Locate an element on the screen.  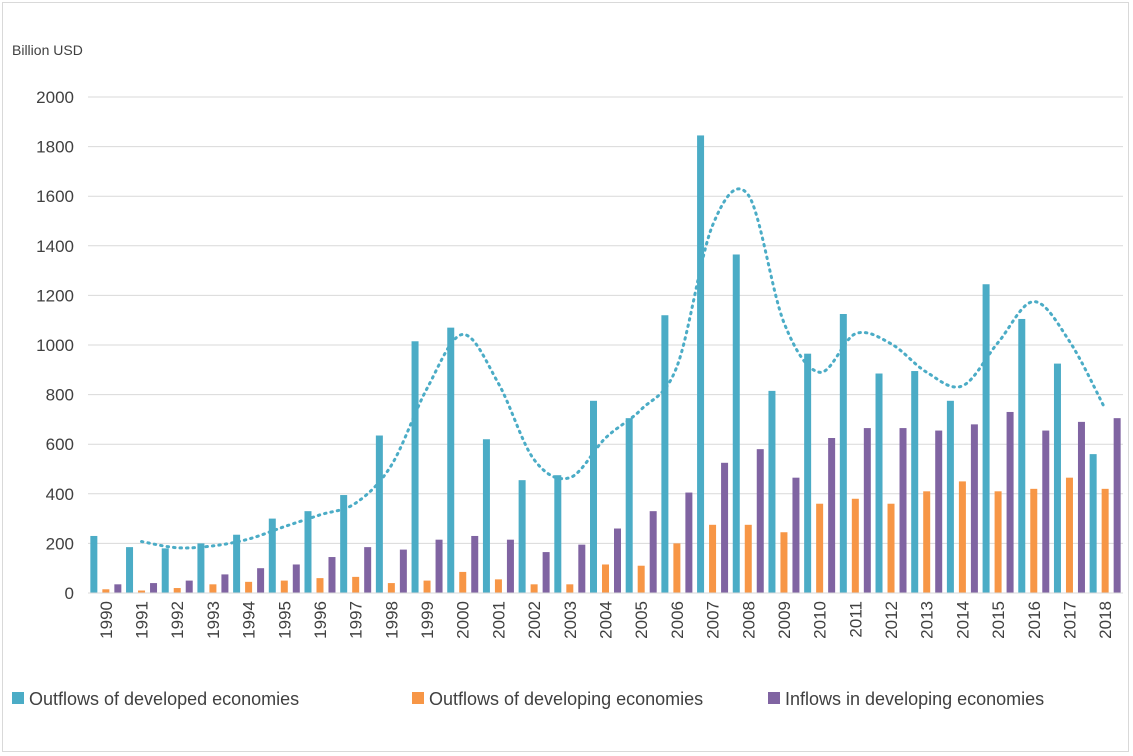
x-tick-label: 1999 is located at coordinates (427, 620).